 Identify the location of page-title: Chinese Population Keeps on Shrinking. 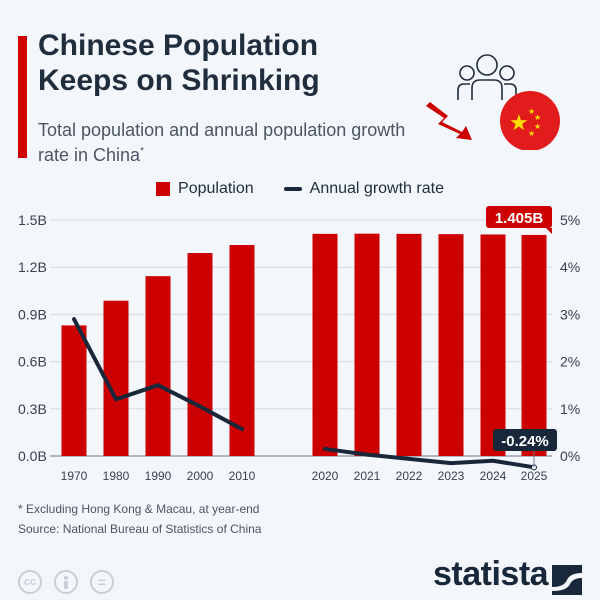
(179, 63).